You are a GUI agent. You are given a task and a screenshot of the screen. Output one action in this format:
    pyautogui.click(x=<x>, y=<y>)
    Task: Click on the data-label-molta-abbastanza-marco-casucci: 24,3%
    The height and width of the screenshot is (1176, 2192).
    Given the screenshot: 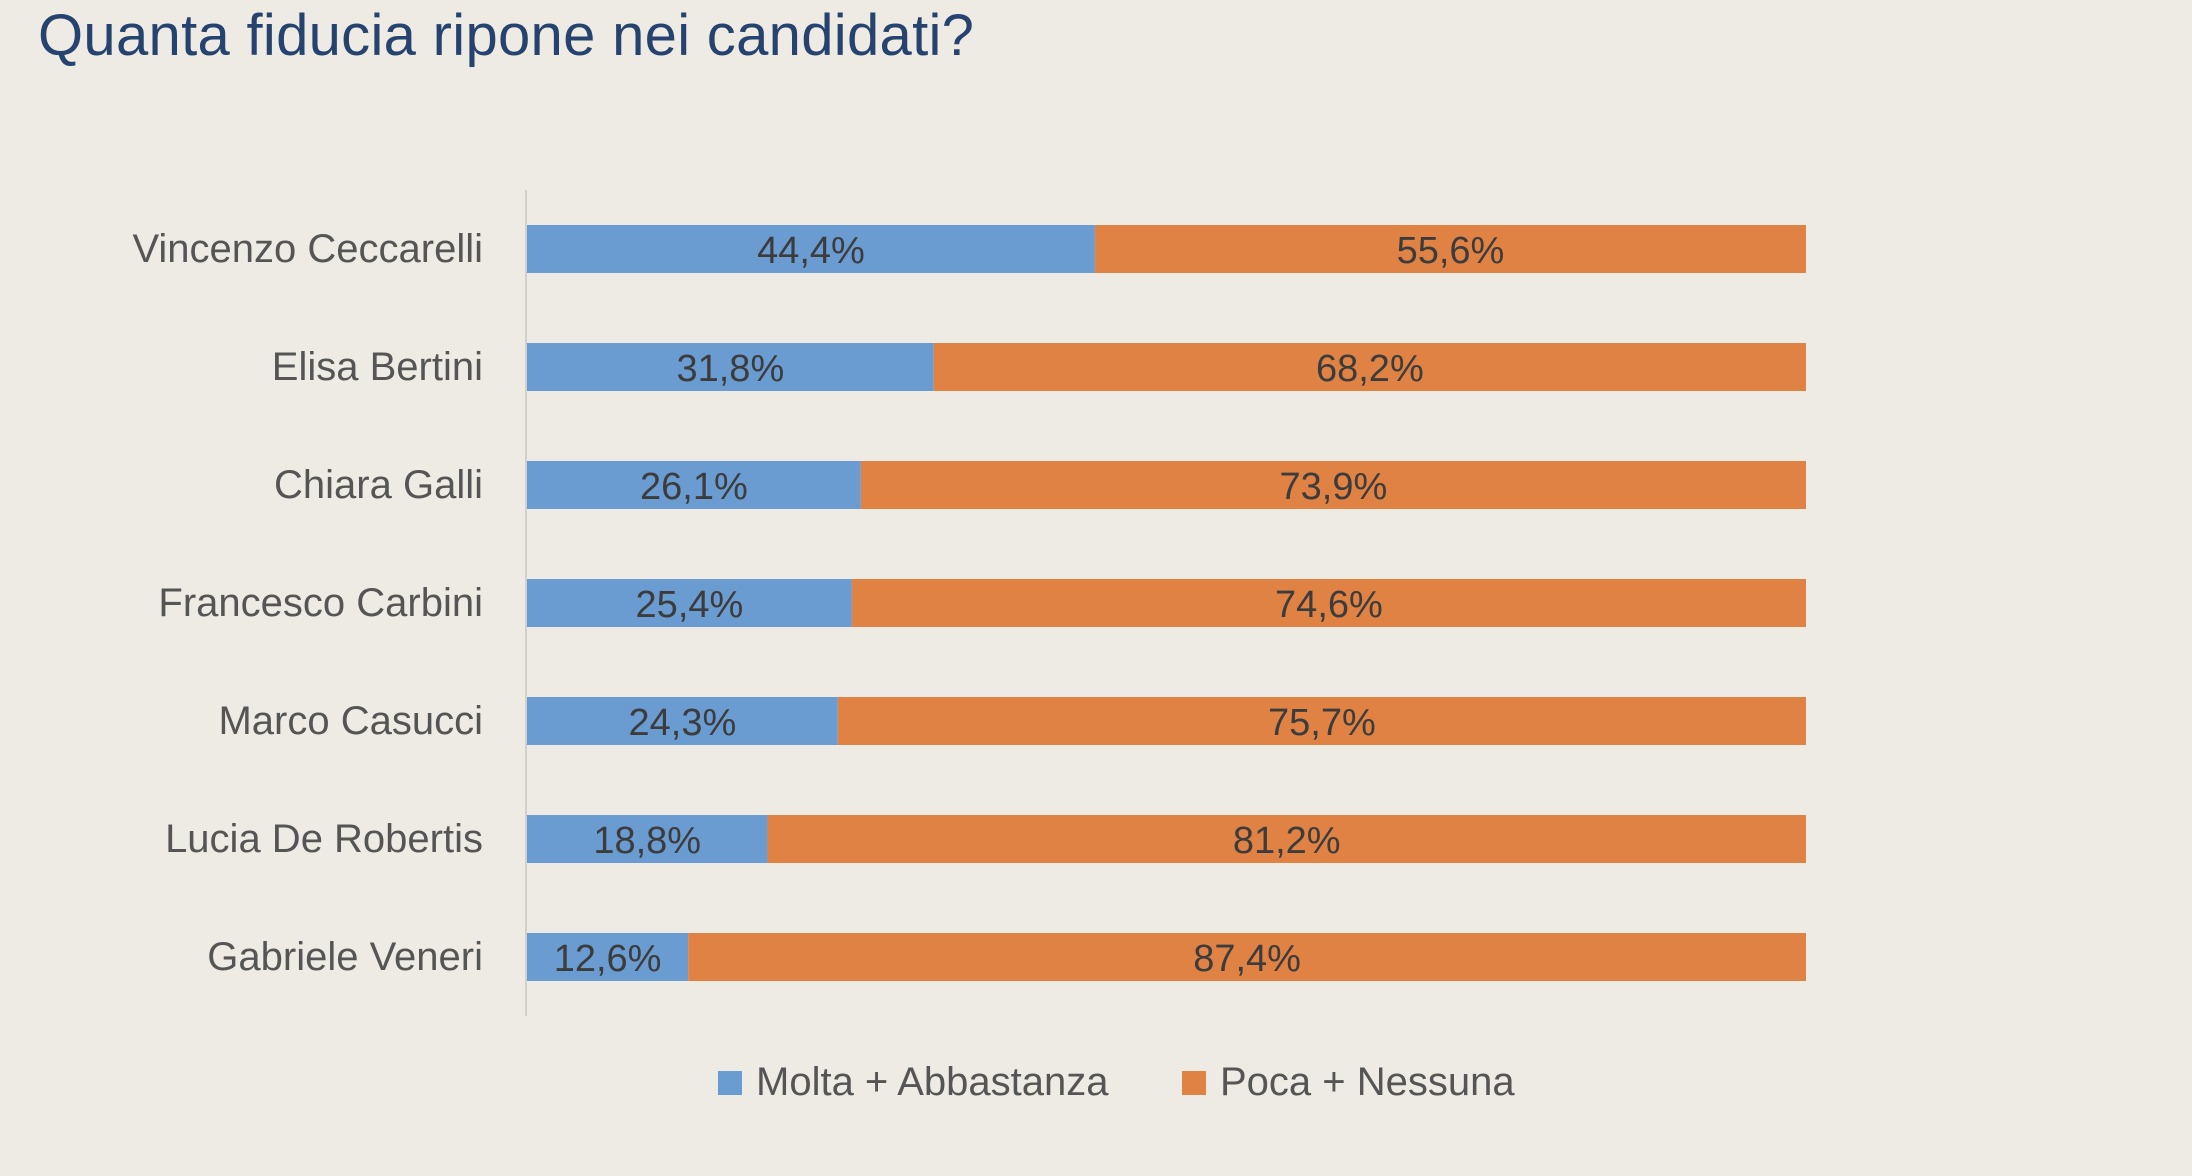 What is the action you would take?
    pyautogui.click(x=683, y=723)
    